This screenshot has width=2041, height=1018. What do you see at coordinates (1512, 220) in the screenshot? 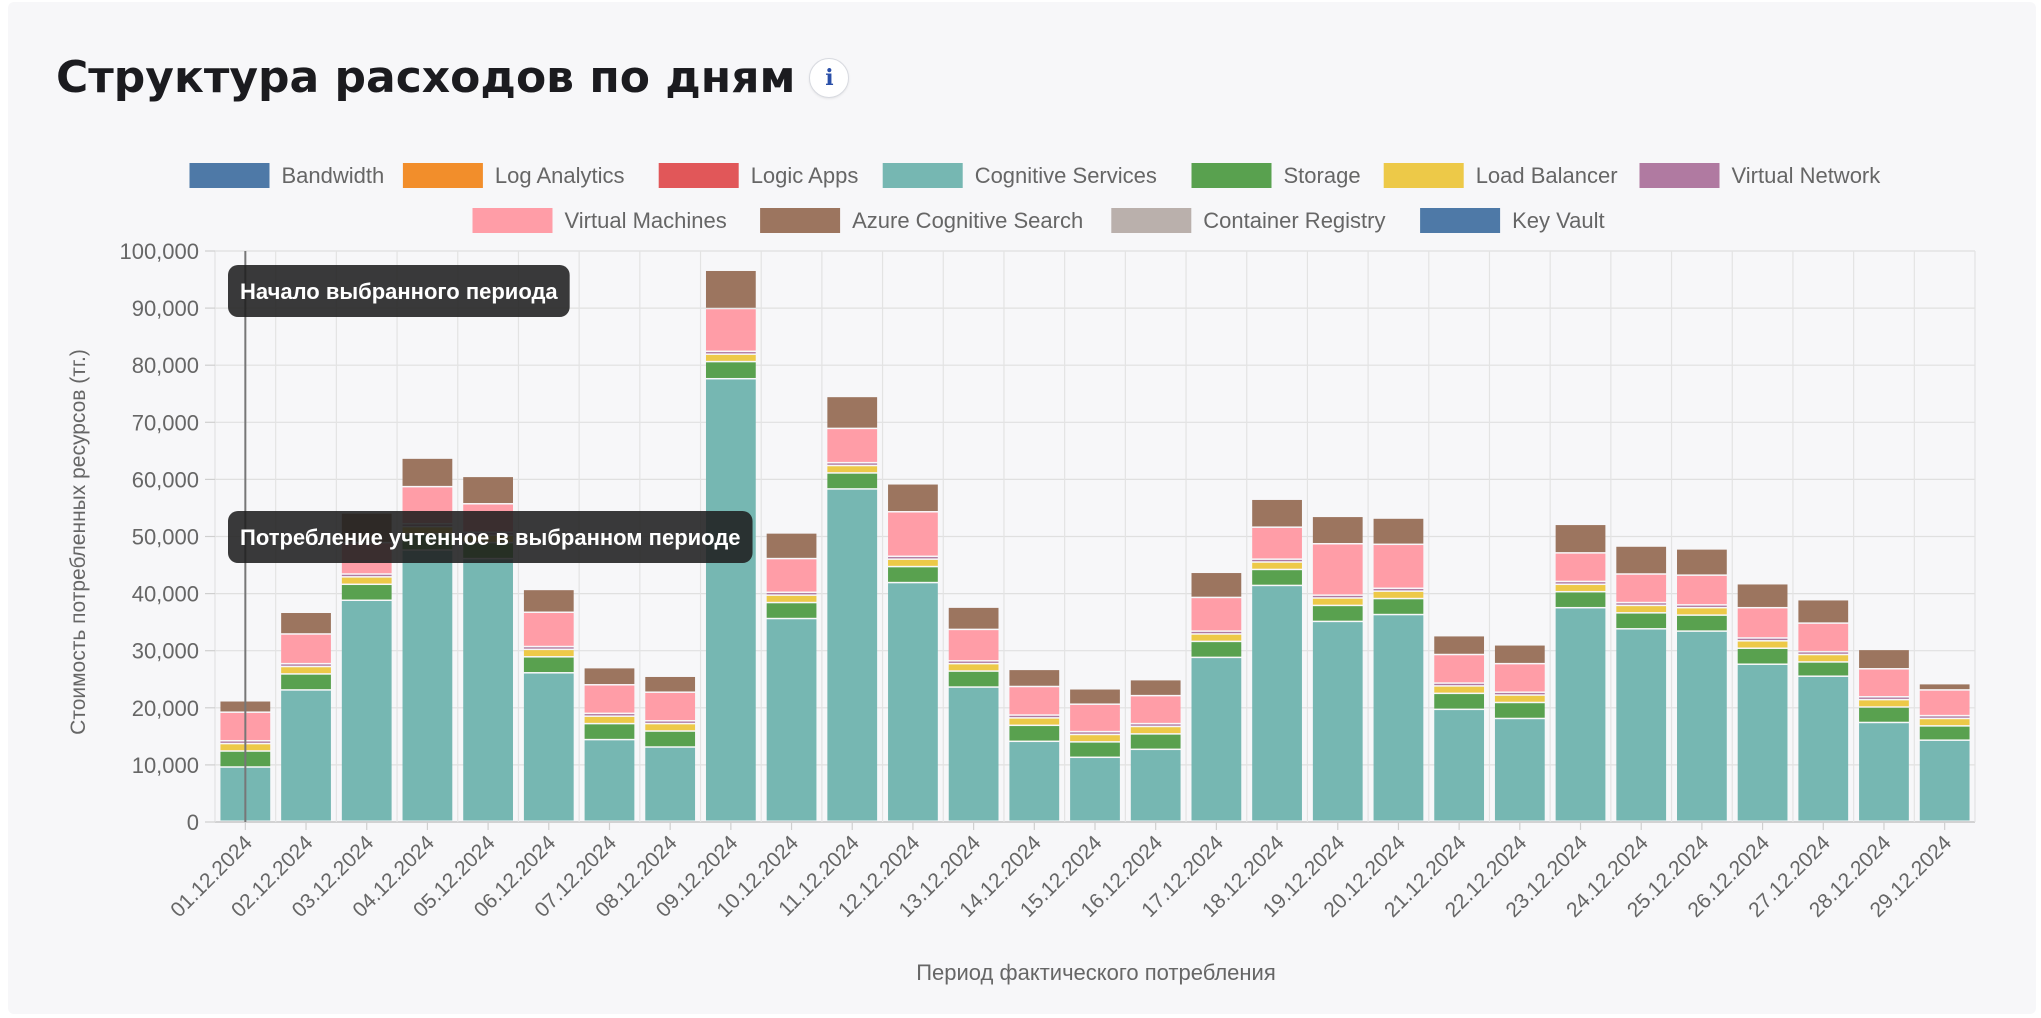
I see `legend-item-key-vault: Key Vault` at bounding box center [1512, 220].